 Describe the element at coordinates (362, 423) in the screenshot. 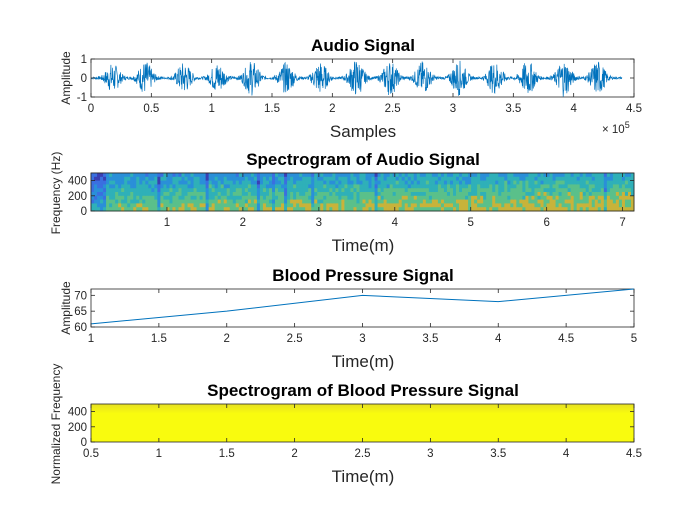

I see `bp-spectrogram-image` at that location.